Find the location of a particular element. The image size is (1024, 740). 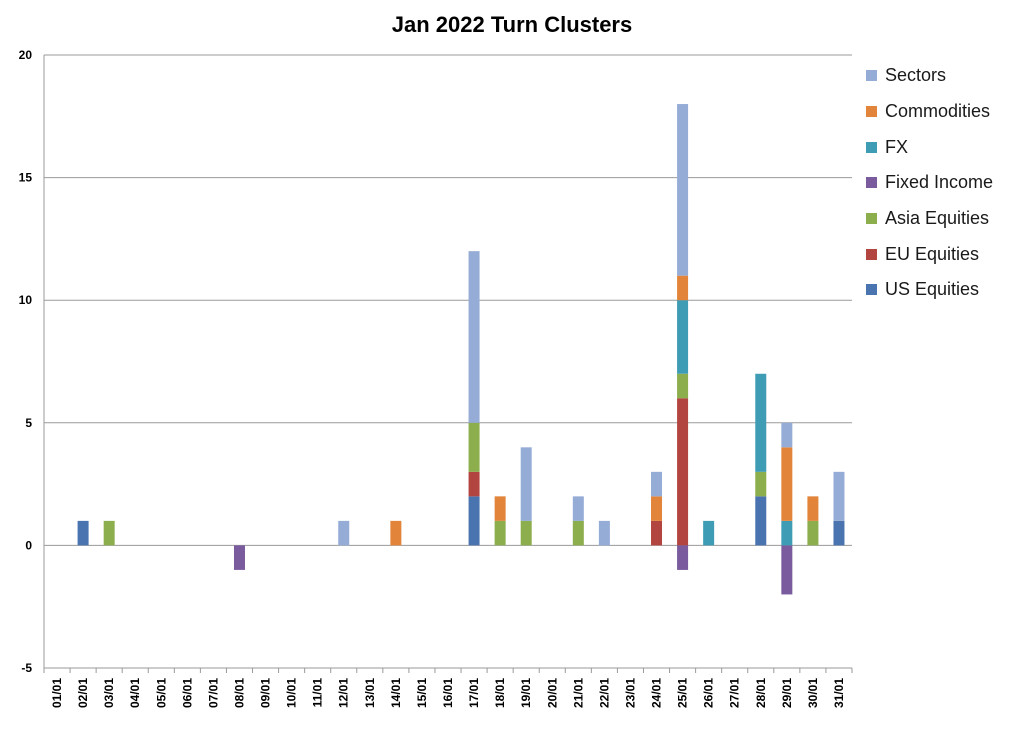

legend-item: Fixed Income is located at coordinates (929, 183).